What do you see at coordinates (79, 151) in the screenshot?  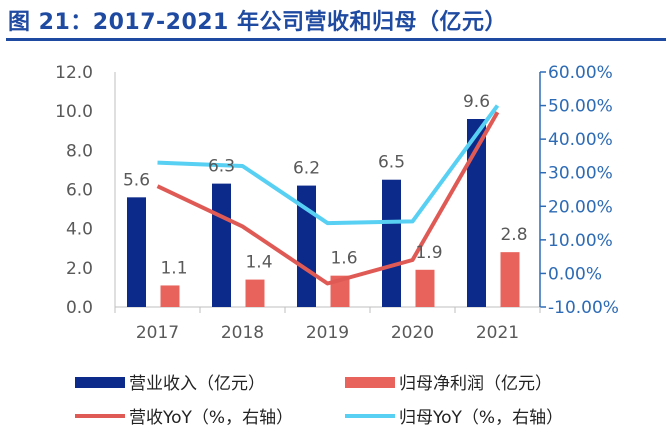 I see `y-left-tick-label: 8.0` at bounding box center [79, 151].